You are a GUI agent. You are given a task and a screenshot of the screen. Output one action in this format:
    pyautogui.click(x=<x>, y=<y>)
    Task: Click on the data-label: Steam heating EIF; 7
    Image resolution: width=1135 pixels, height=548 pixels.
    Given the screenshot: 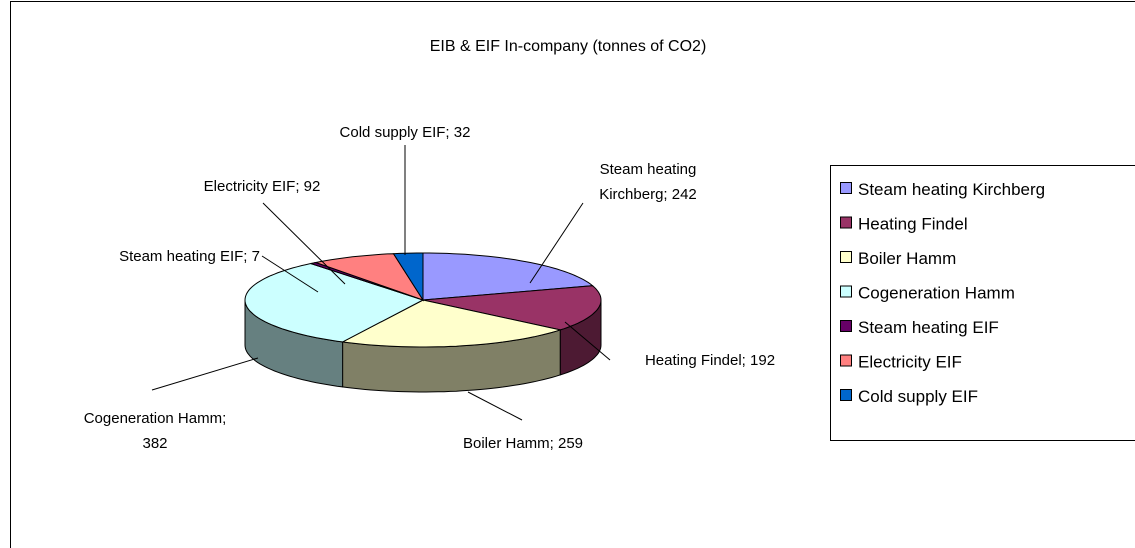 What is the action you would take?
    pyautogui.click(x=189, y=256)
    